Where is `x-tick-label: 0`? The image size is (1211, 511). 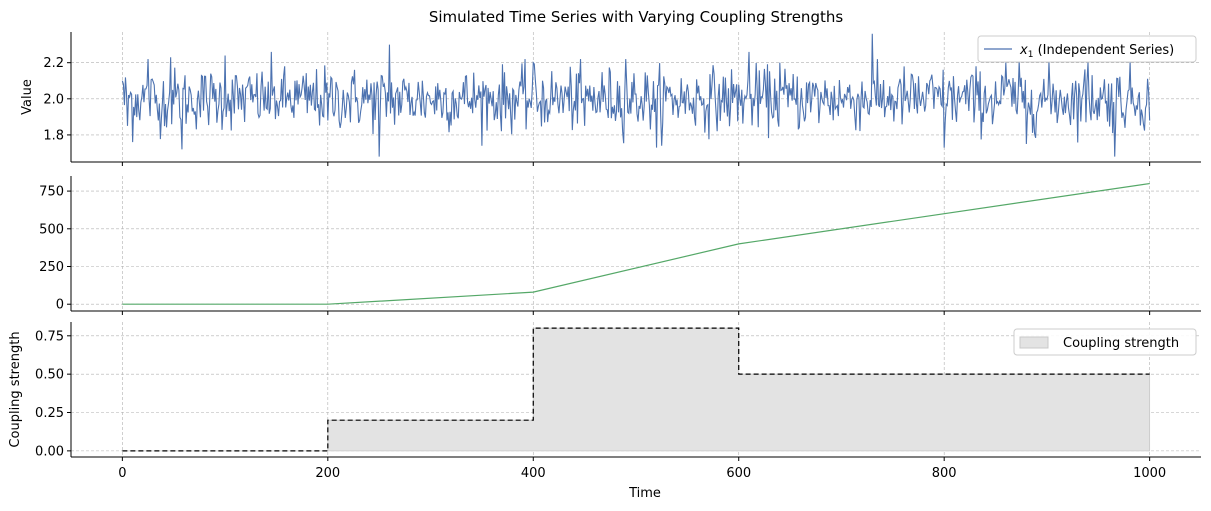 x-tick-label: 0 is located at coordinates (122, 473).